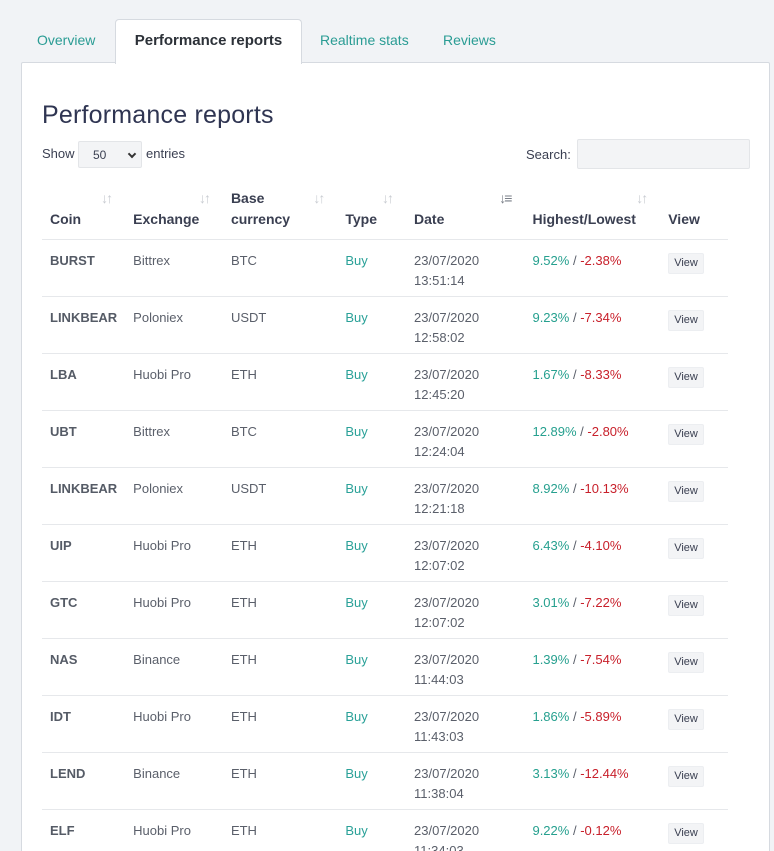 Image resolution: width=774 pixels, height=851 pixels. I want to click on coin-cell: NAS, so click(84, 667).